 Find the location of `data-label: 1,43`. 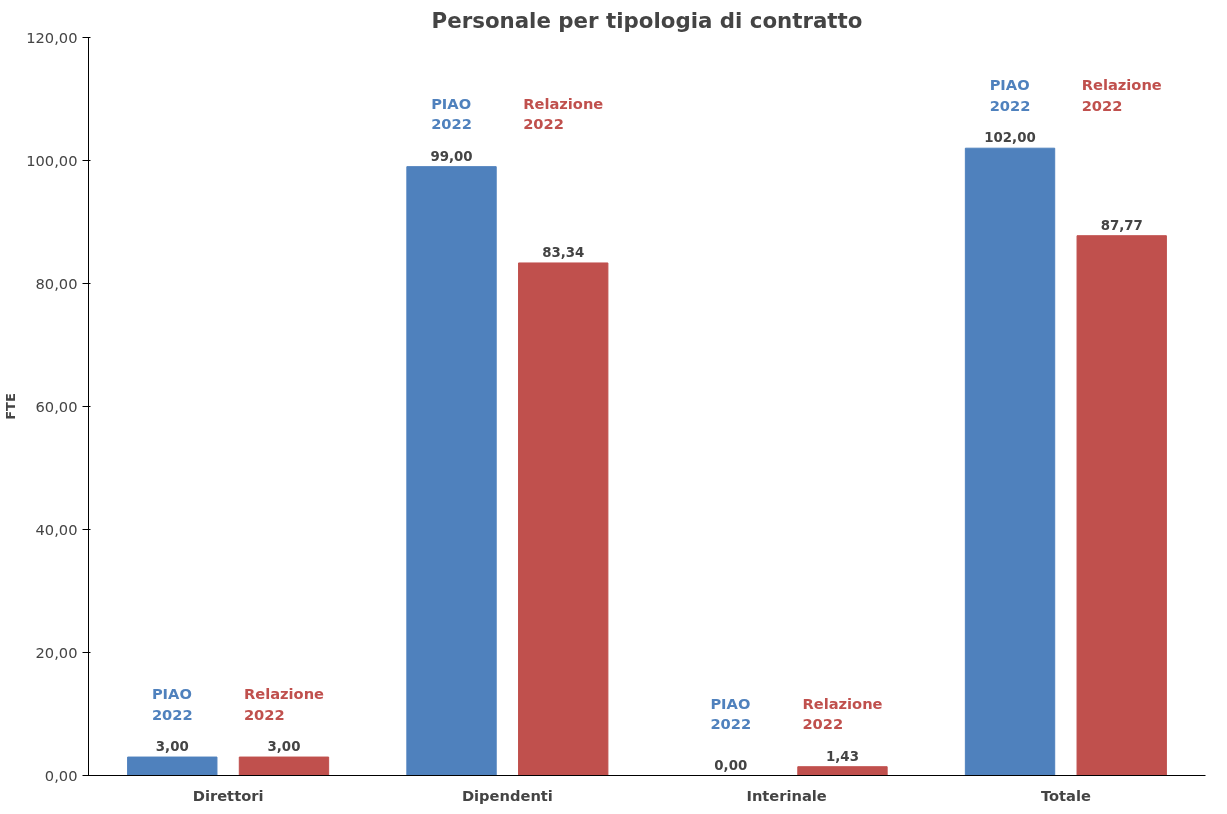

data-label: 1,43 is located at coordinates (842, 756).